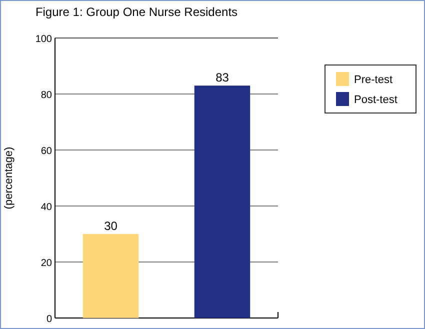  Describe the element at coordinates (46, 207) in the screenshot. I see `y-tick-label: 40` at that location.